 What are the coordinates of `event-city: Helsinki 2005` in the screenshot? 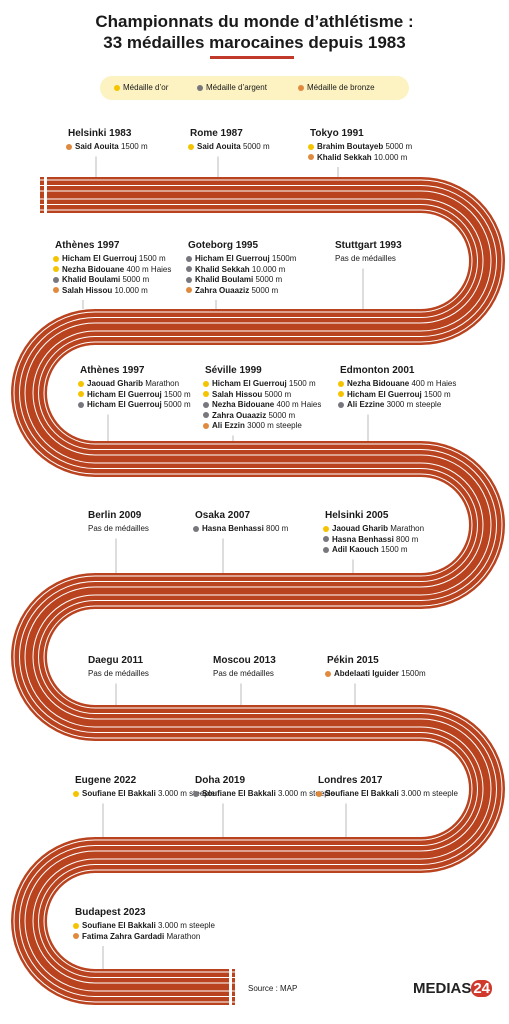 It's located at (357, 515).